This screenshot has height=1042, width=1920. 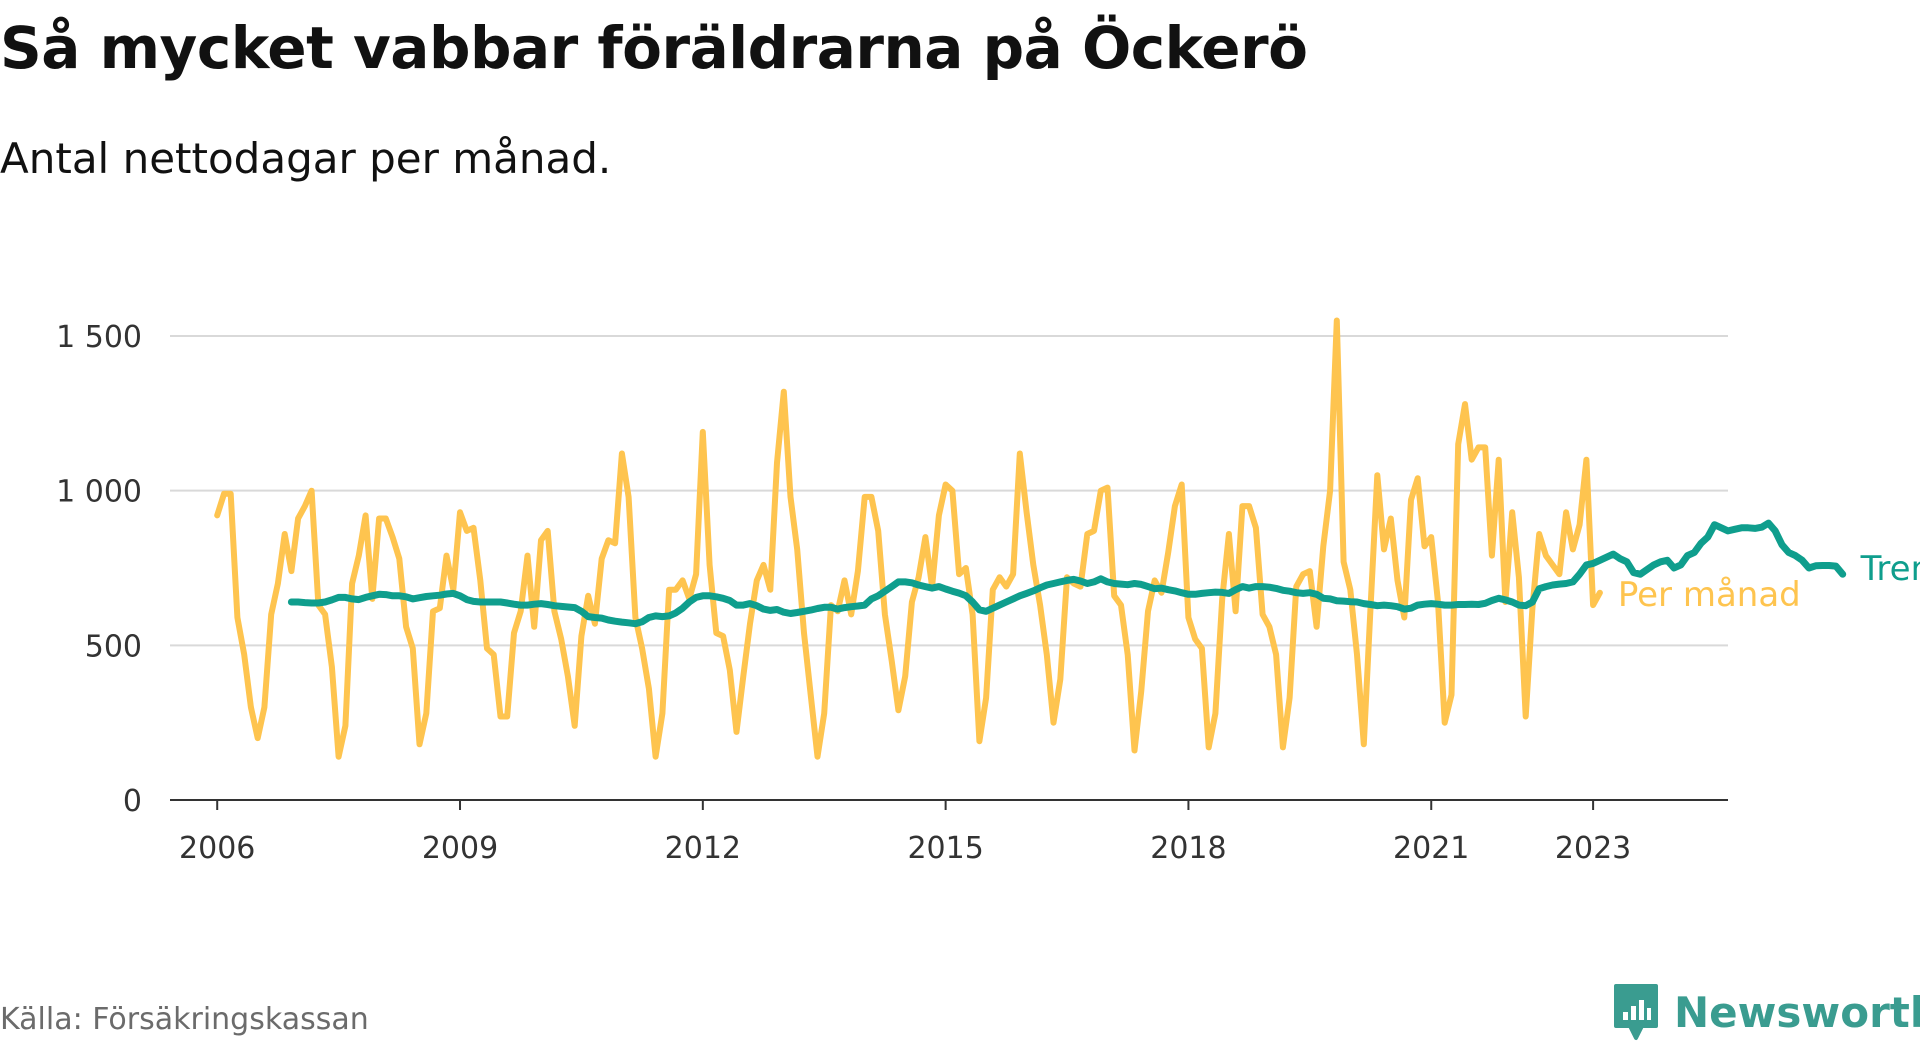 I want to click on x-tick-label: 2023, so click(x=1593, y=848).